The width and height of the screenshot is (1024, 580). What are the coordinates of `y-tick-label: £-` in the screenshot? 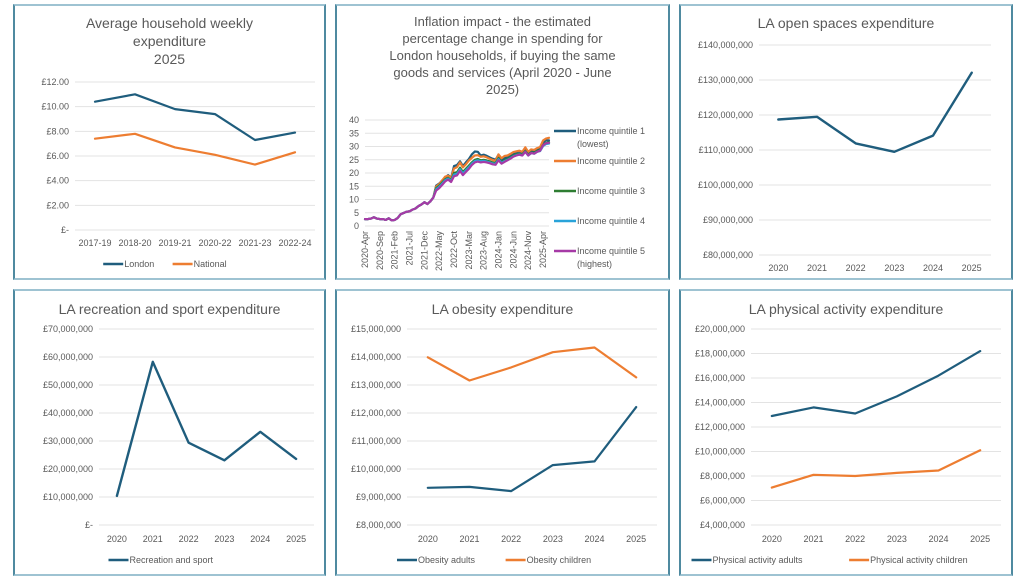 It's located at (89, 525).